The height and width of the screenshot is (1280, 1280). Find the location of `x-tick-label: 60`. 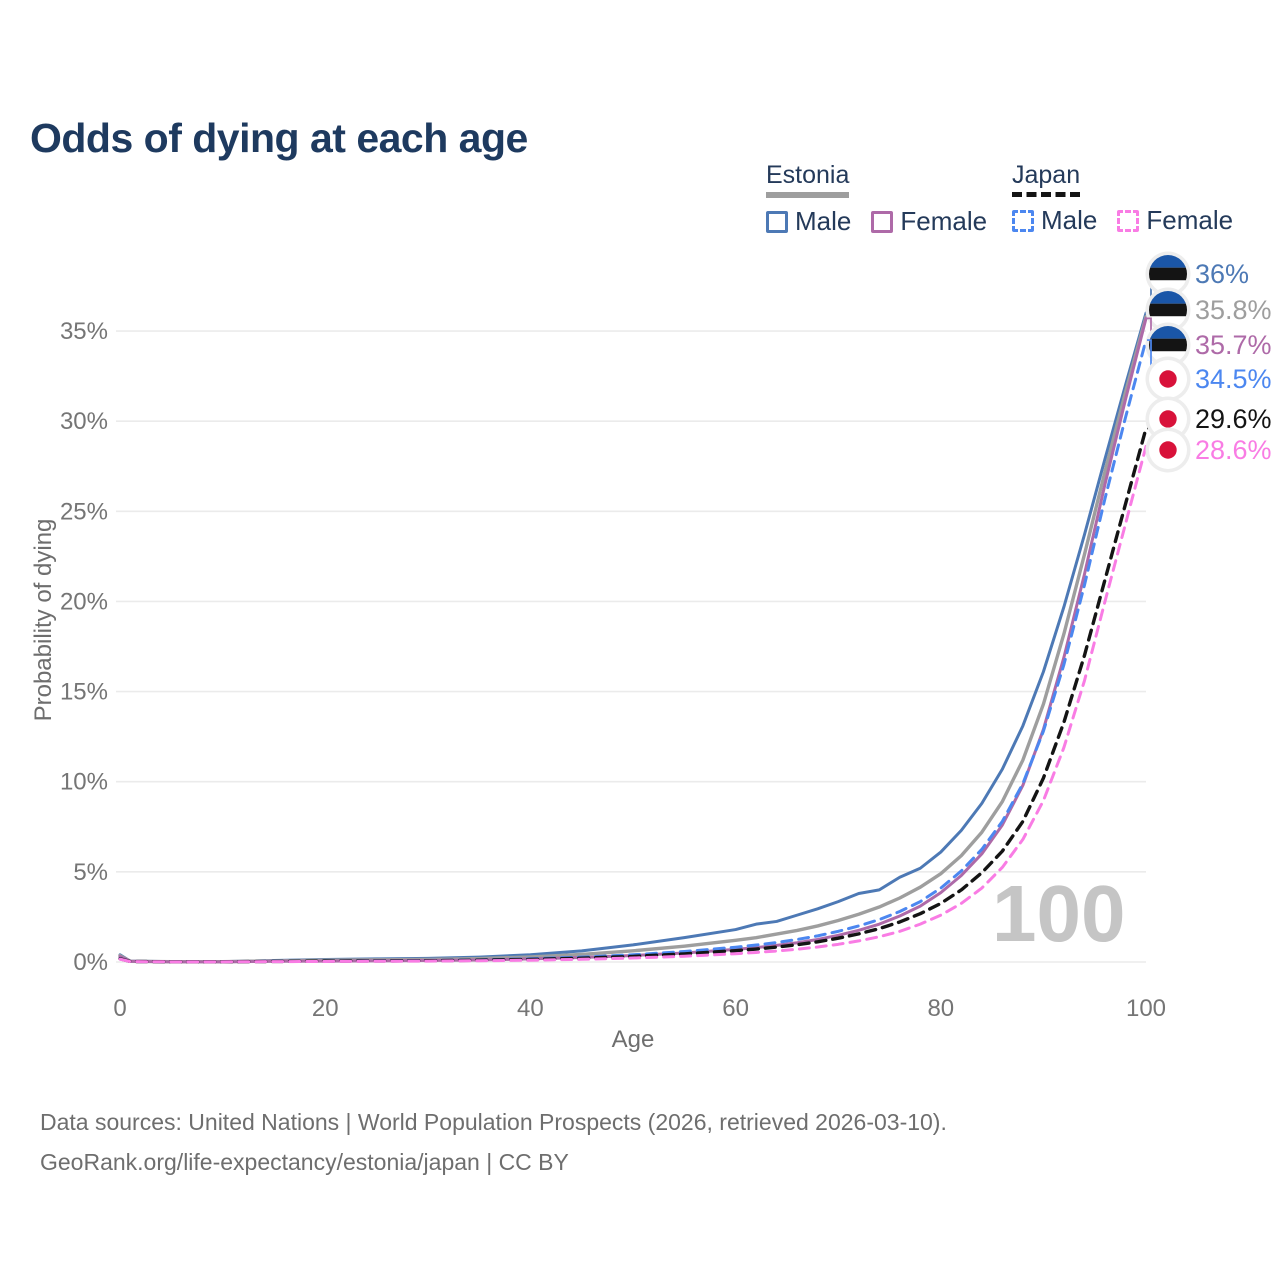

x-tick-label: 60 is located at coordinates (735, 1008).